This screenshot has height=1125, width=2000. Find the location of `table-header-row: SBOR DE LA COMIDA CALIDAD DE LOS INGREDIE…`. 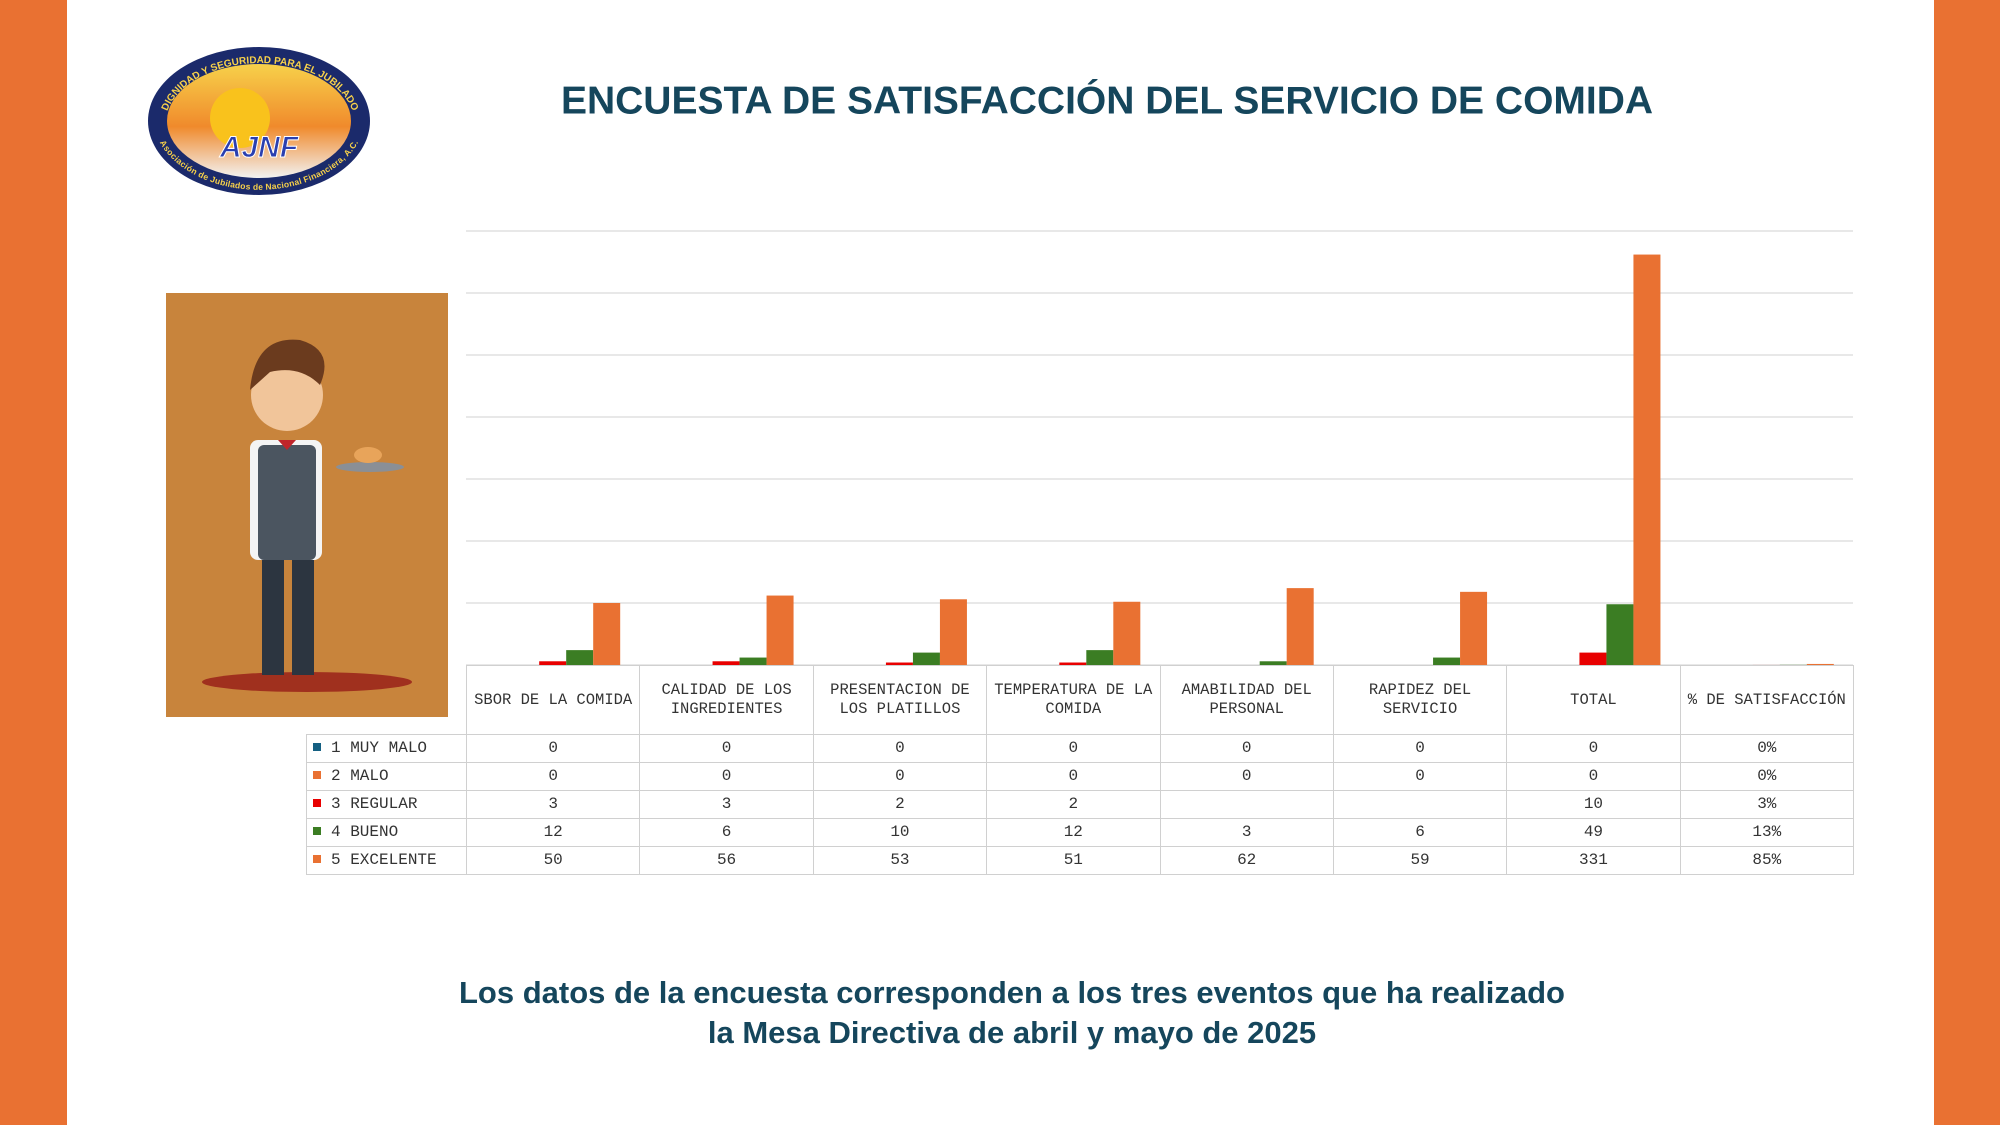

table-header-row: SBOR DE LA COMIDA CALIDAD DE LOS INGREDIE… is located at coordinates (1081, 700).